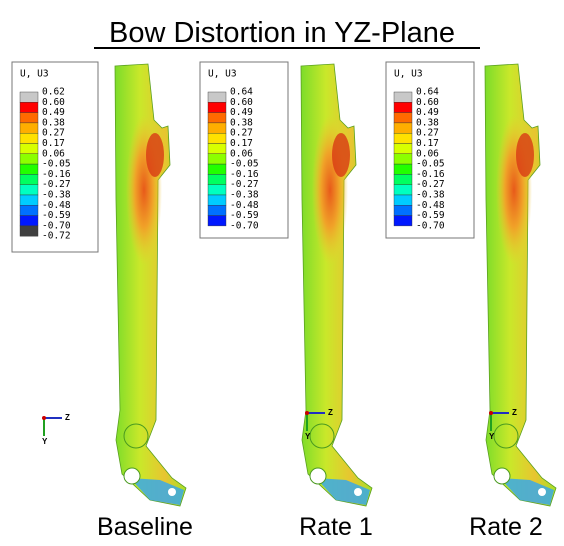 This screenshot has width=564, height=546. What do you see at coordinates (53, 92) in the screenshot?
I see `legend-label: 0.62` at bounding box center [53, 92].